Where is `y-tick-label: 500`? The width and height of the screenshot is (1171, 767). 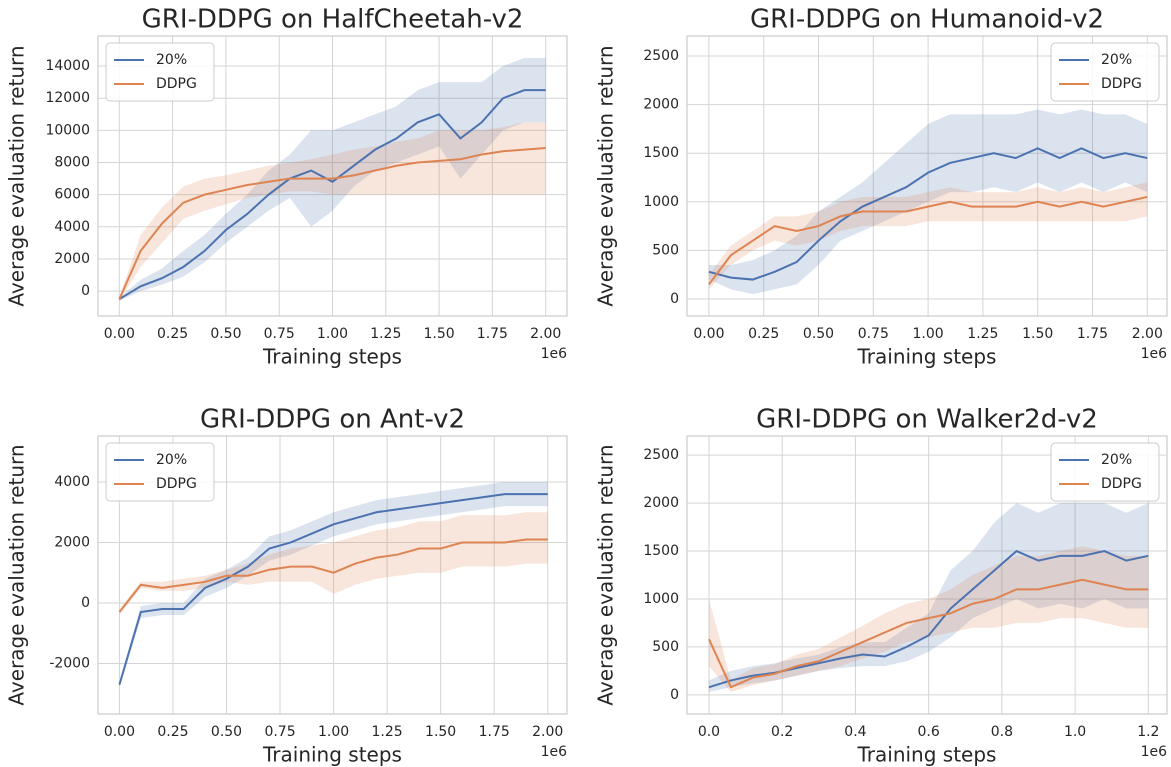
y-tick-label: 500 is located at coordinates (665, 647).